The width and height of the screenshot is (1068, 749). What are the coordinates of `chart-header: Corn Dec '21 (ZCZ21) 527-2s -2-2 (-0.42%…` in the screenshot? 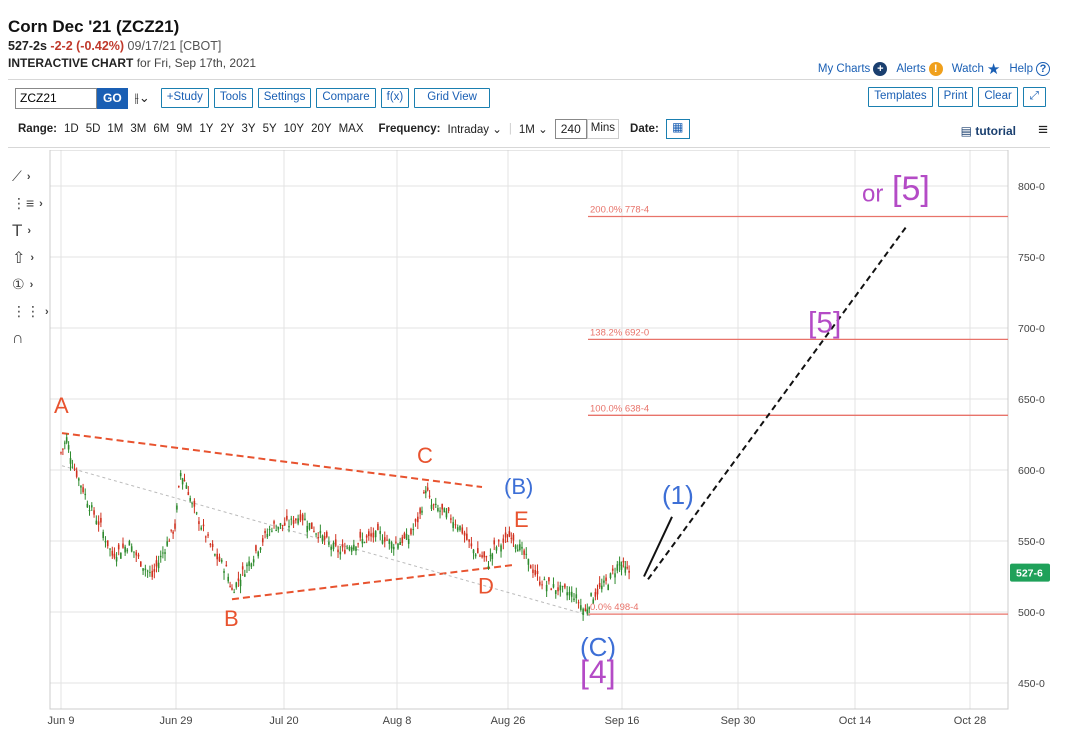 It's located at (533, 43).